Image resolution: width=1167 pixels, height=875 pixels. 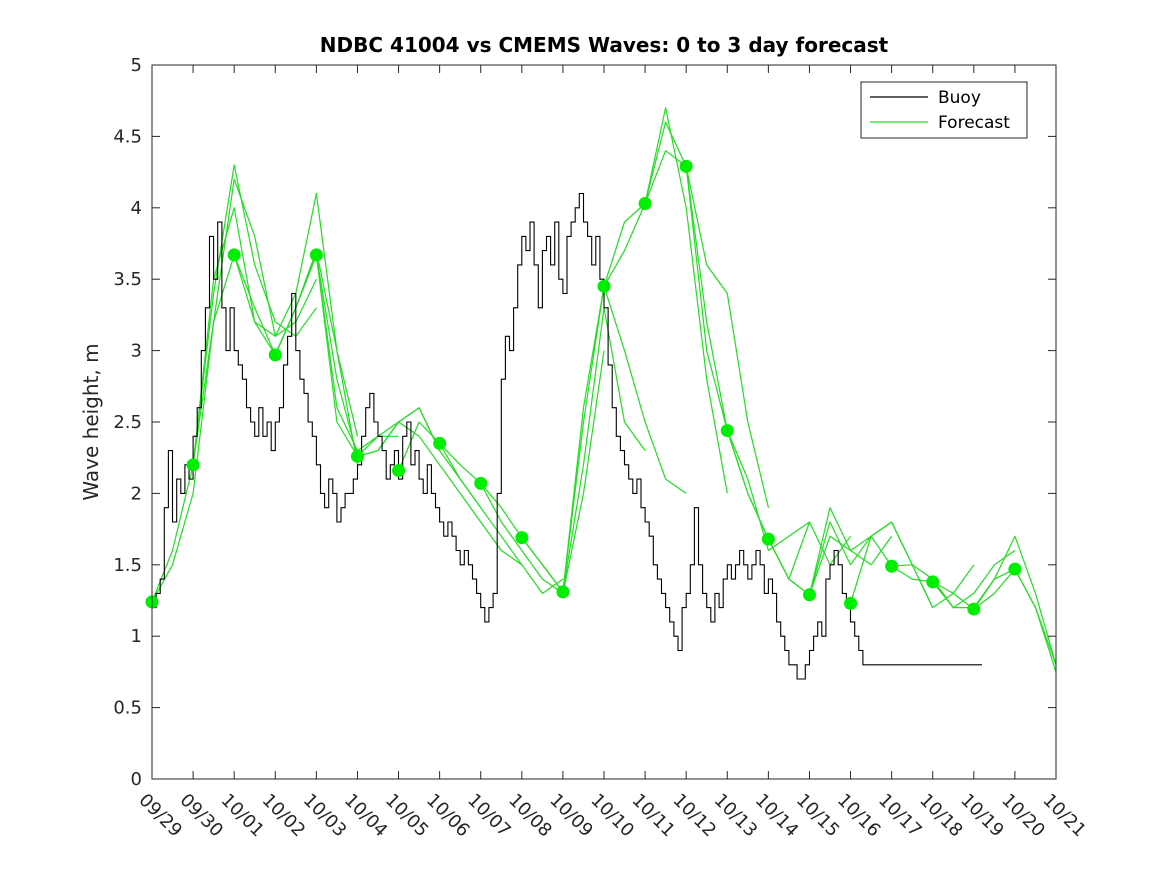 I want to click on y-tick-label: 3.5, so click(x=127, y=279).